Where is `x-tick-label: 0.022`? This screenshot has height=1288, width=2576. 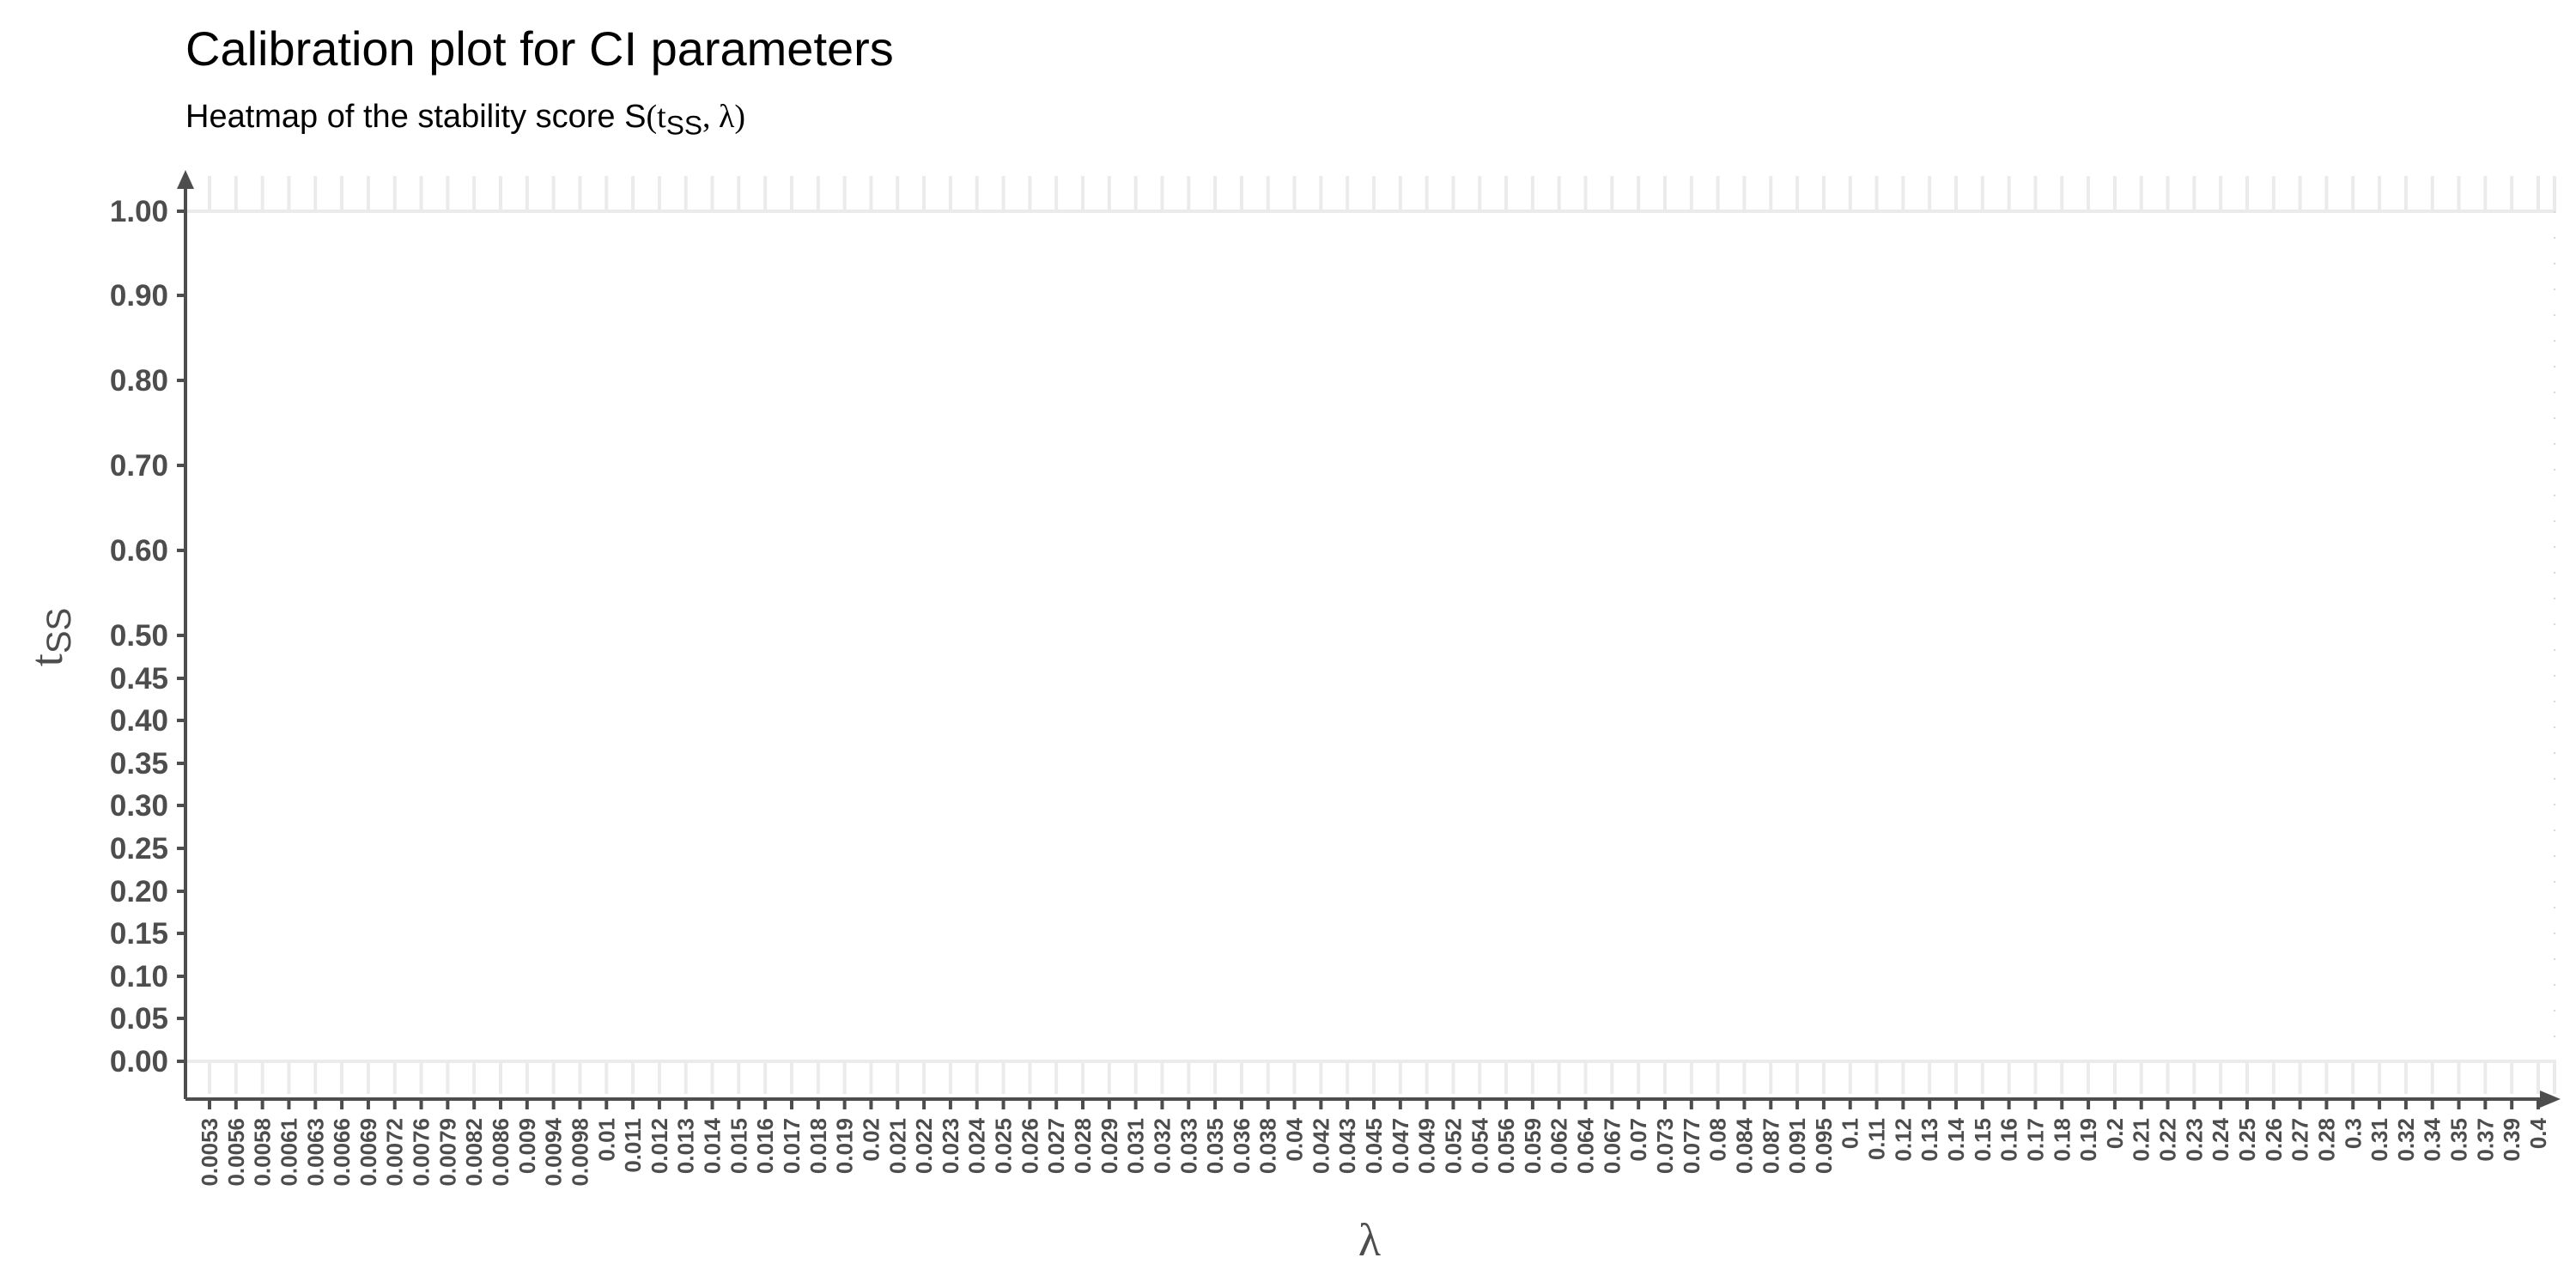
x-tick-label: 0.022 is located at coordinates (924, 1146).